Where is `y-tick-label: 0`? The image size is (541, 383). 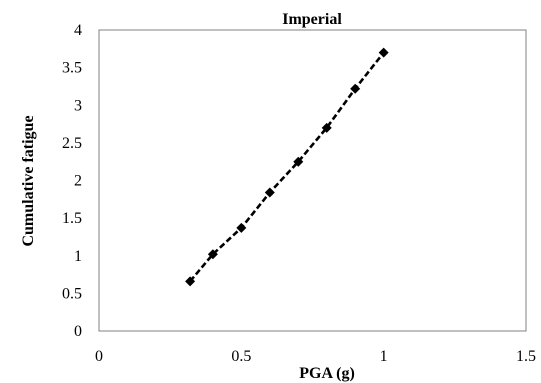 y-tick-label: 0 is located at coordinates (78, 331).